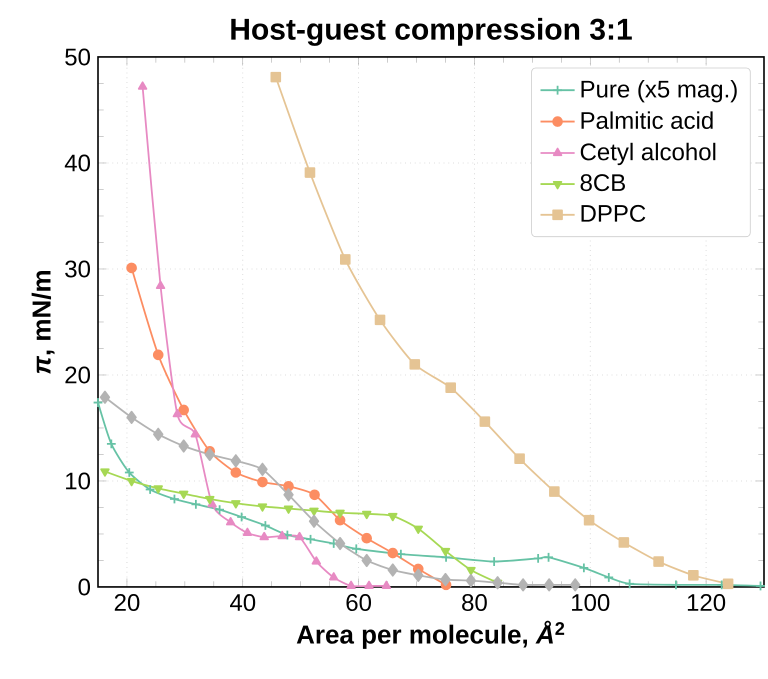 This screenshot has height=679, width=768. Describe the element at coordinates (127, 603) in the screenshot. I see `x-tick-label: 20` at that location.